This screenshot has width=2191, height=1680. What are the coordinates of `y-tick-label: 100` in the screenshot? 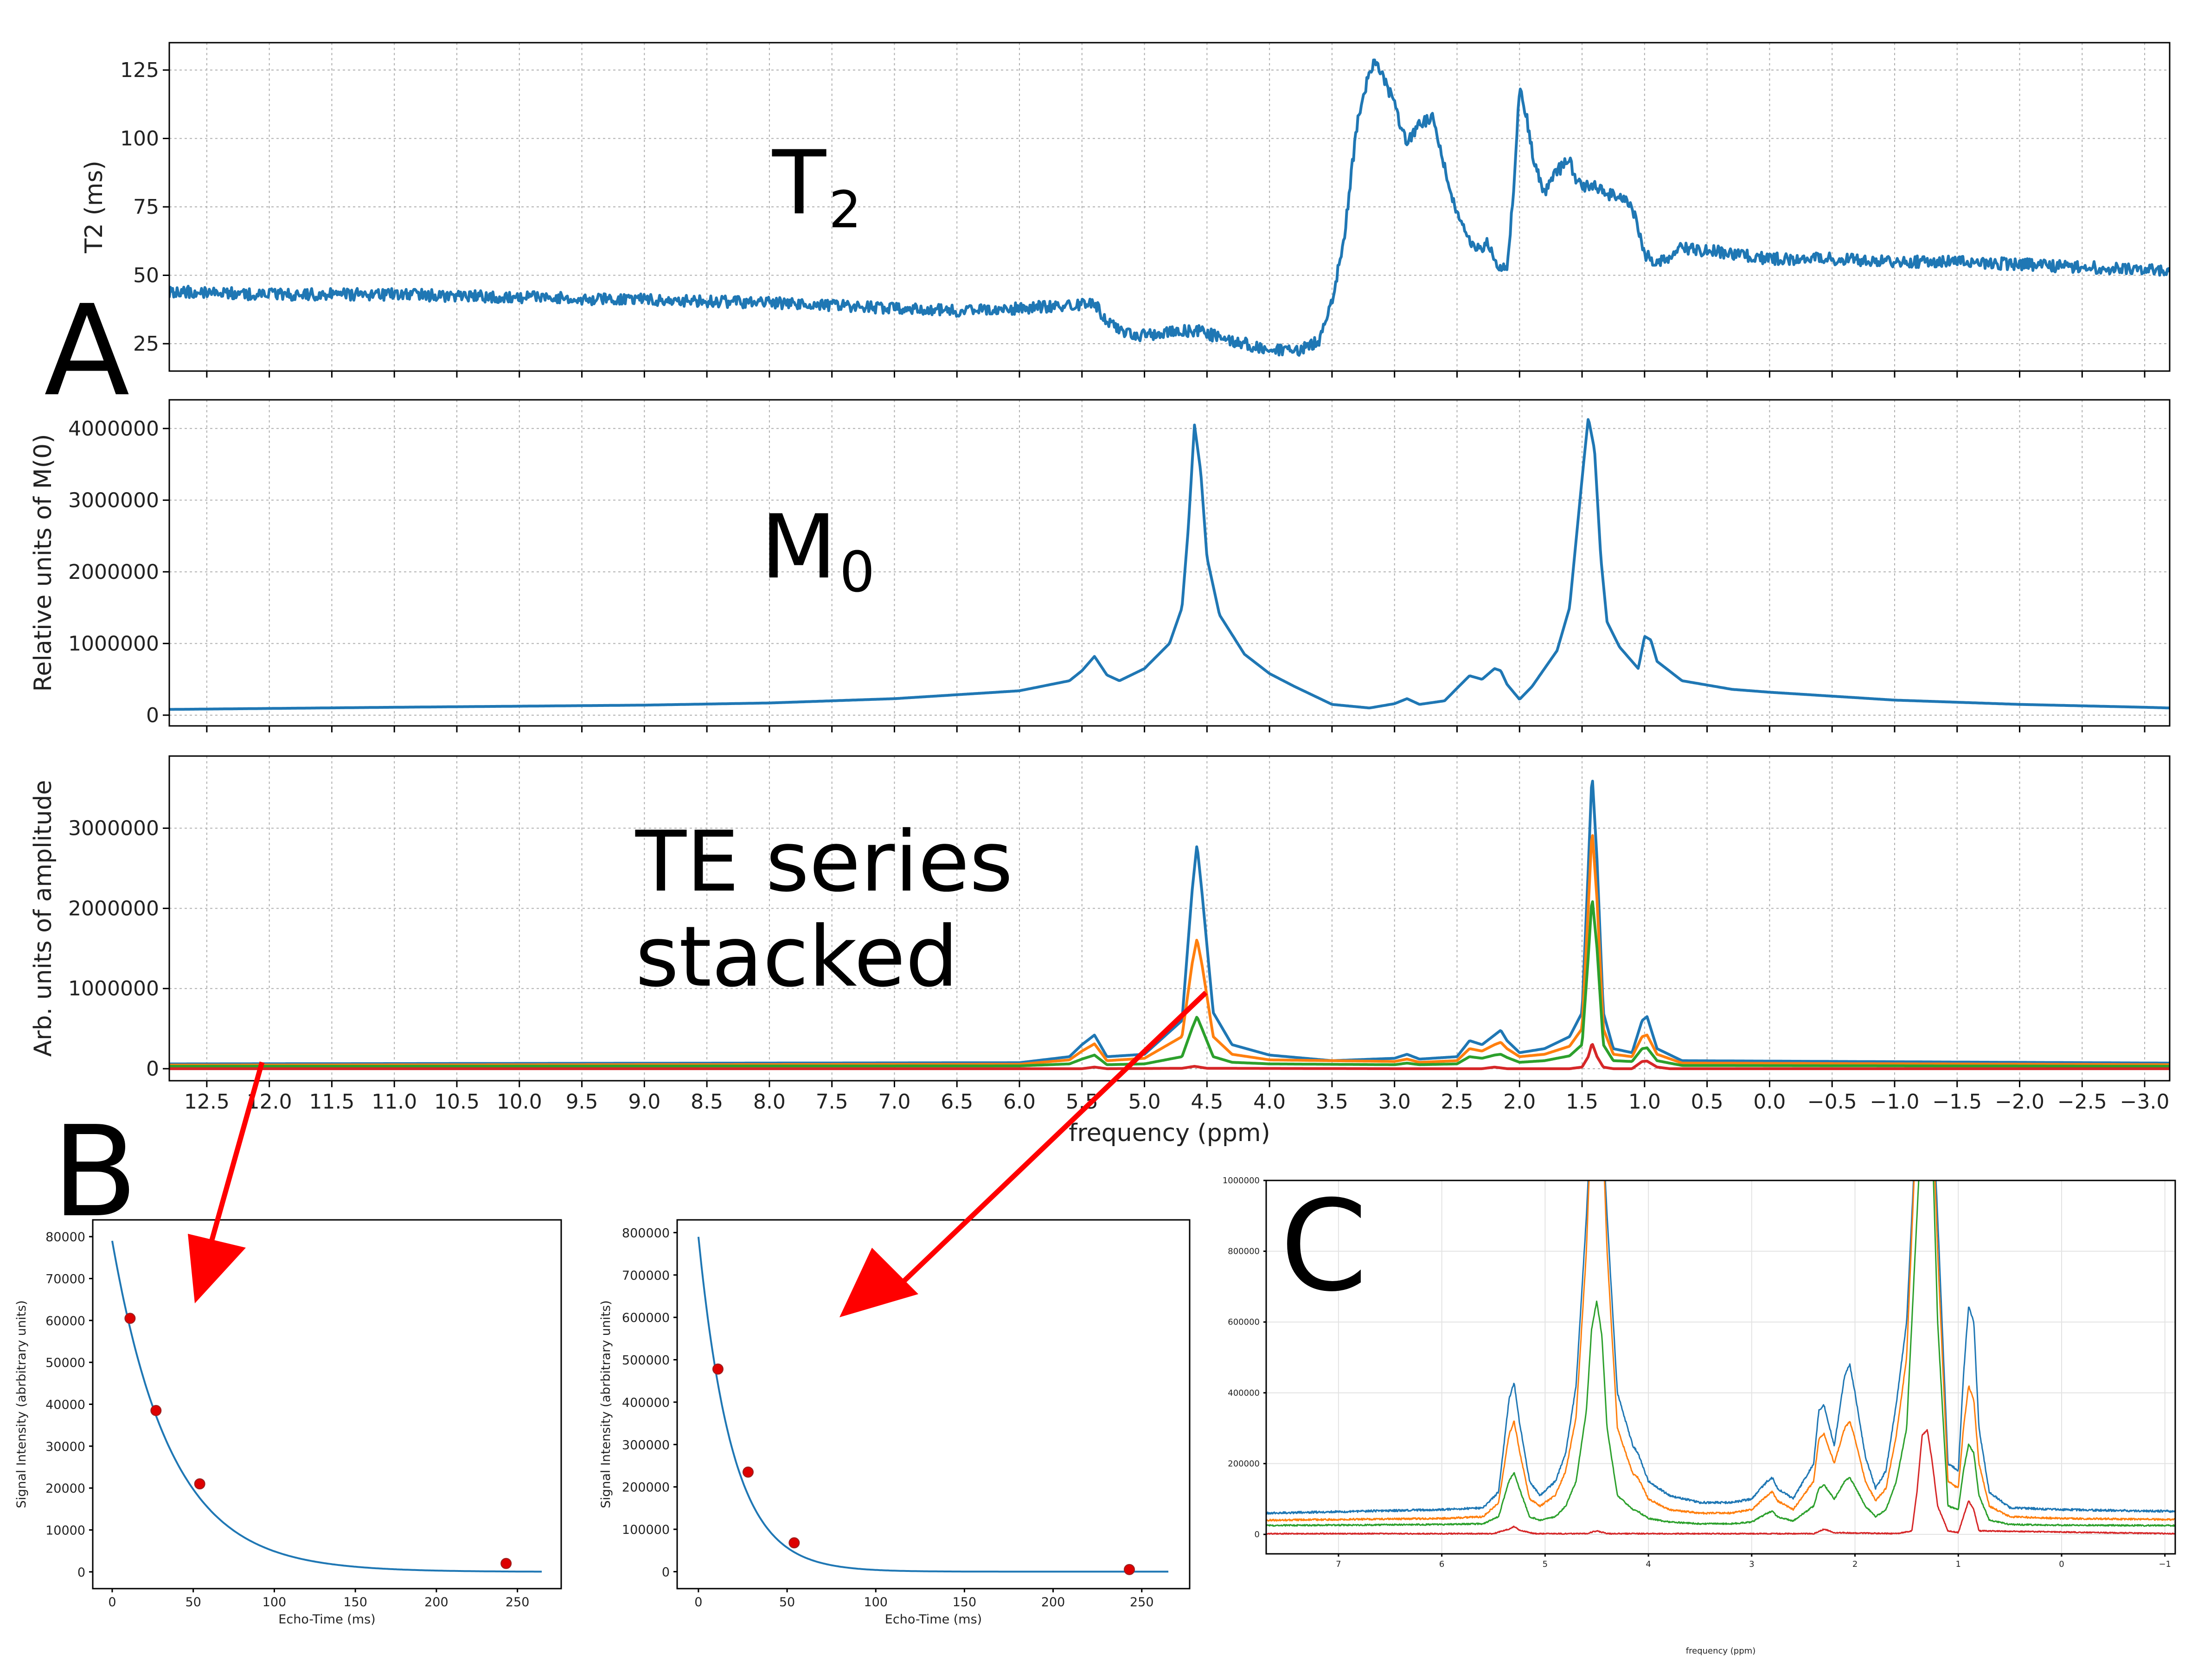 It's located at (139, 139).